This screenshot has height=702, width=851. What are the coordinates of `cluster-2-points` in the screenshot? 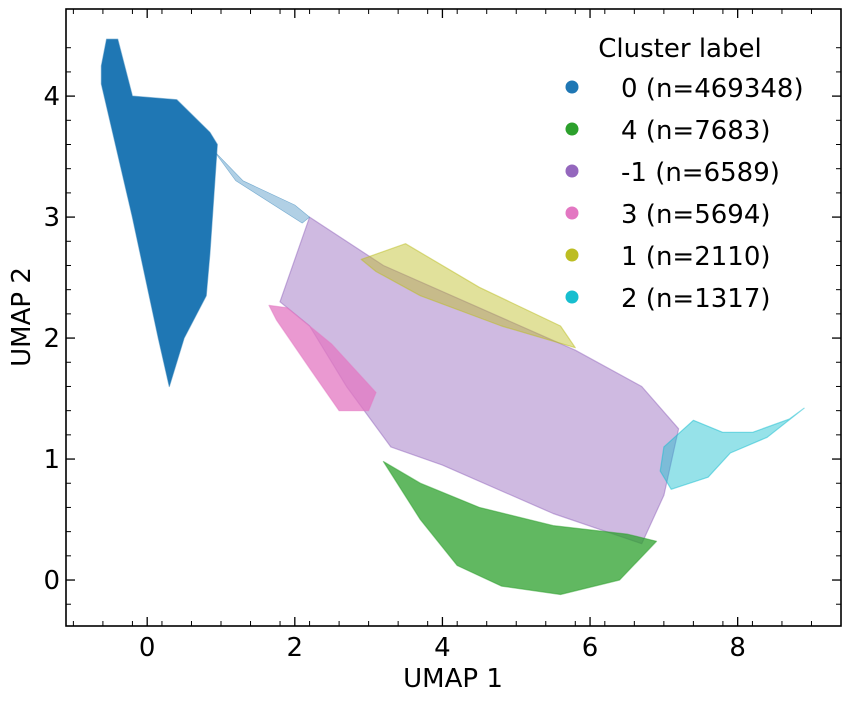 It's located at (732, 448).